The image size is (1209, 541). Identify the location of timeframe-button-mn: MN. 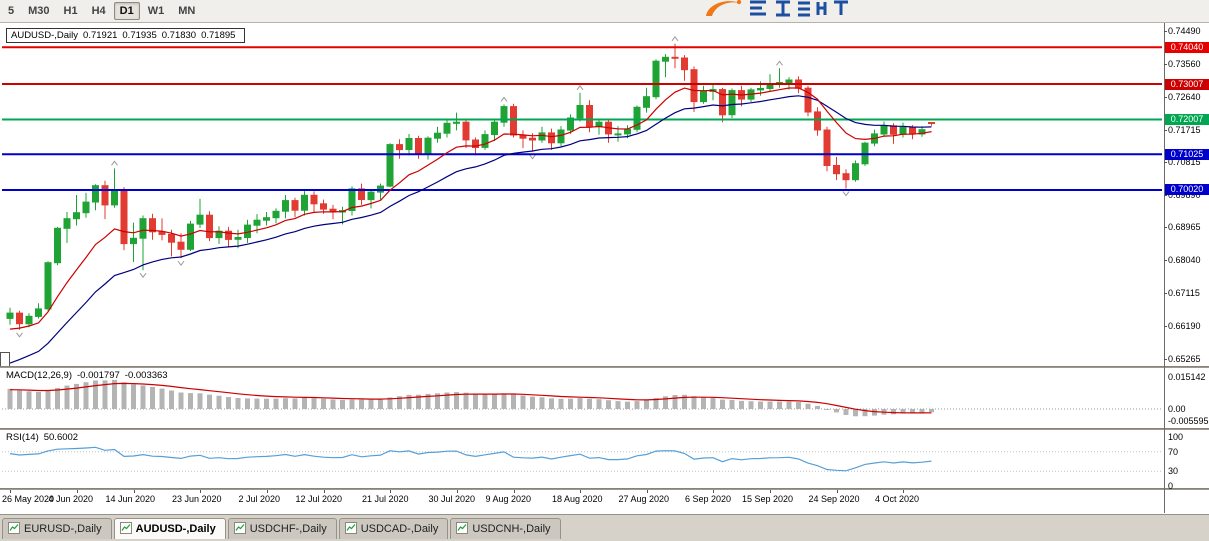
(187, 11).